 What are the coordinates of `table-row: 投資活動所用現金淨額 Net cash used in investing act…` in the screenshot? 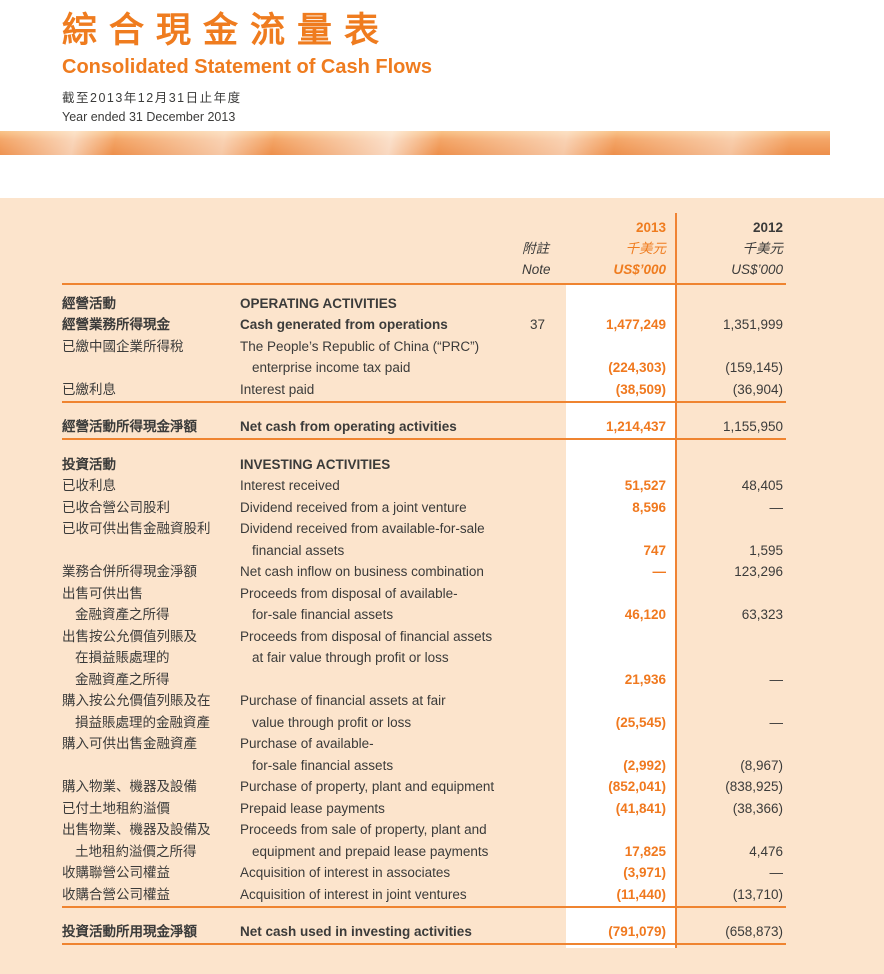 It's located at (442, 933).